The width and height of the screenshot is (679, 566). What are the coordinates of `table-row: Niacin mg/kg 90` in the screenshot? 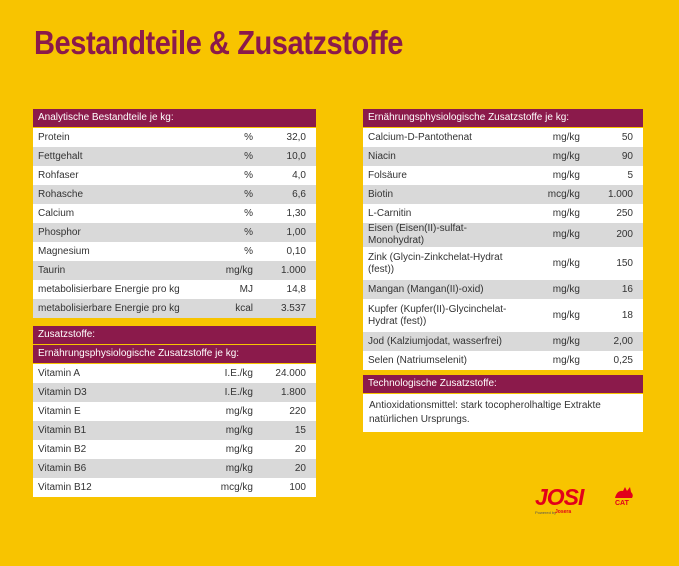 It's located at (503, 156).